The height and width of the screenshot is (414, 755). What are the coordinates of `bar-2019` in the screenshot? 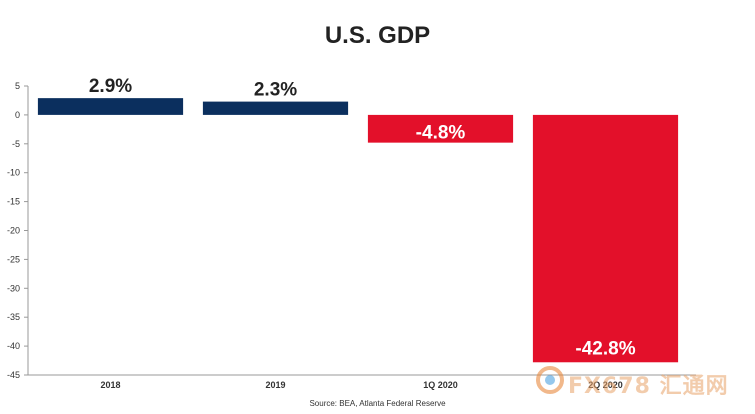 It's located at (275, 108).